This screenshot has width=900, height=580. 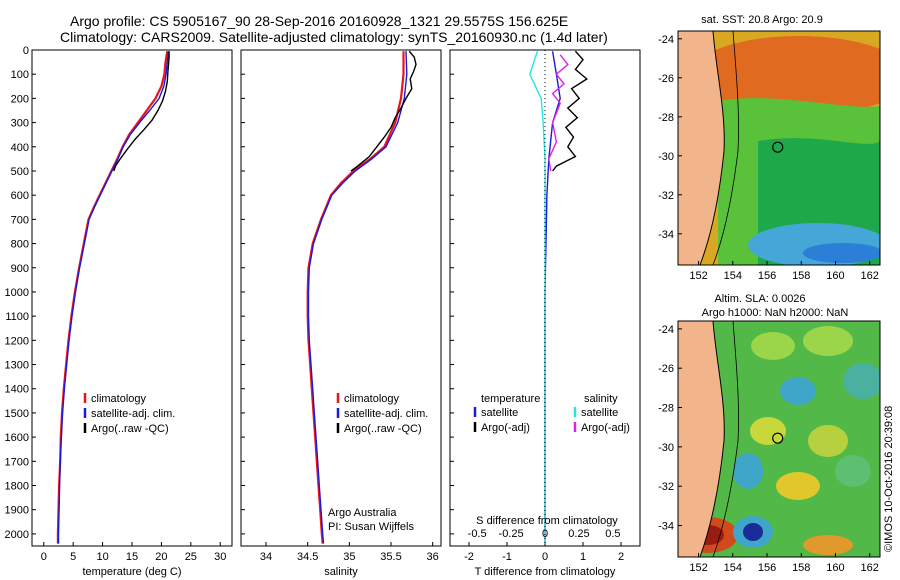 I want to click on depth-tick-label: 800, so click(x=20, y=245).